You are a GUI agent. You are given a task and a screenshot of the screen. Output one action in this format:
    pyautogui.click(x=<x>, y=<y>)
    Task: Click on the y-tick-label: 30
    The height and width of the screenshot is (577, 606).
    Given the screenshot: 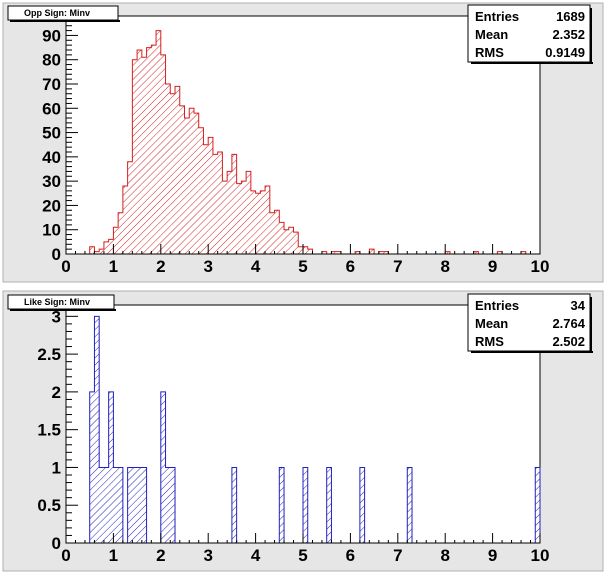 What is the action you would take?
    pyautogui.click(x=51, y=181)
    